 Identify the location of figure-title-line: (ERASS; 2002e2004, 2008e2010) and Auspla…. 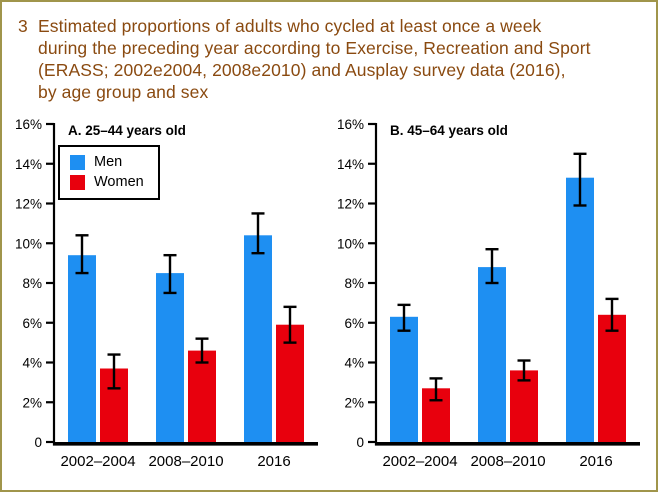
(302, 70).